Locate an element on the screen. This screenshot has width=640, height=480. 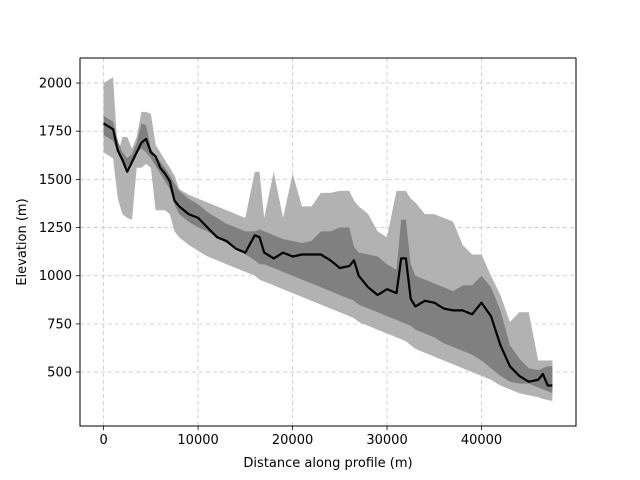
x-tick-label: 20000 is located at coordinates (292, 440).